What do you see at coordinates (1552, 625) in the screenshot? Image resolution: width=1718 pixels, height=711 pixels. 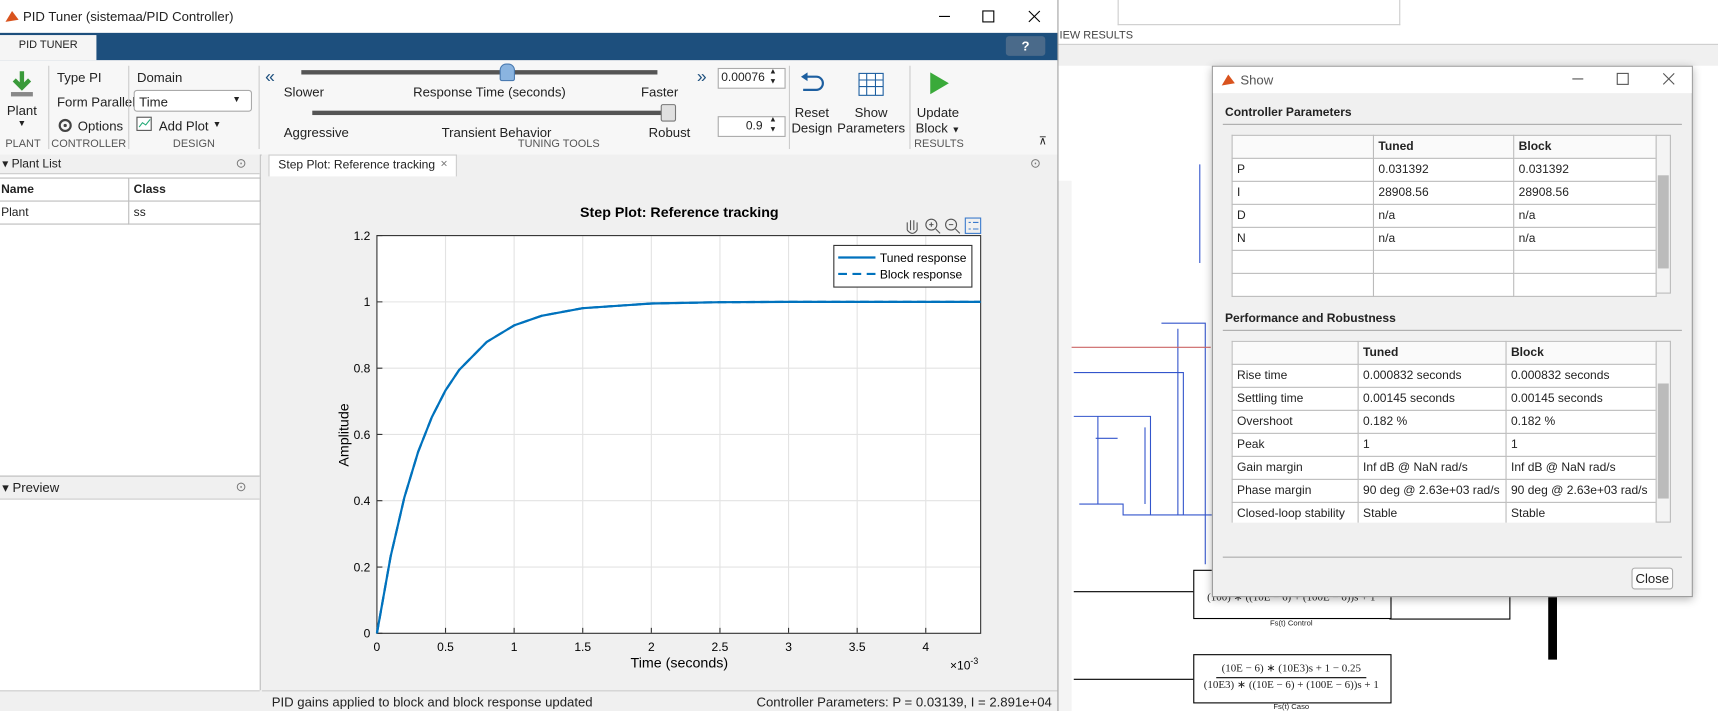 I see `mux-block` at bounding box center [1552, 625].